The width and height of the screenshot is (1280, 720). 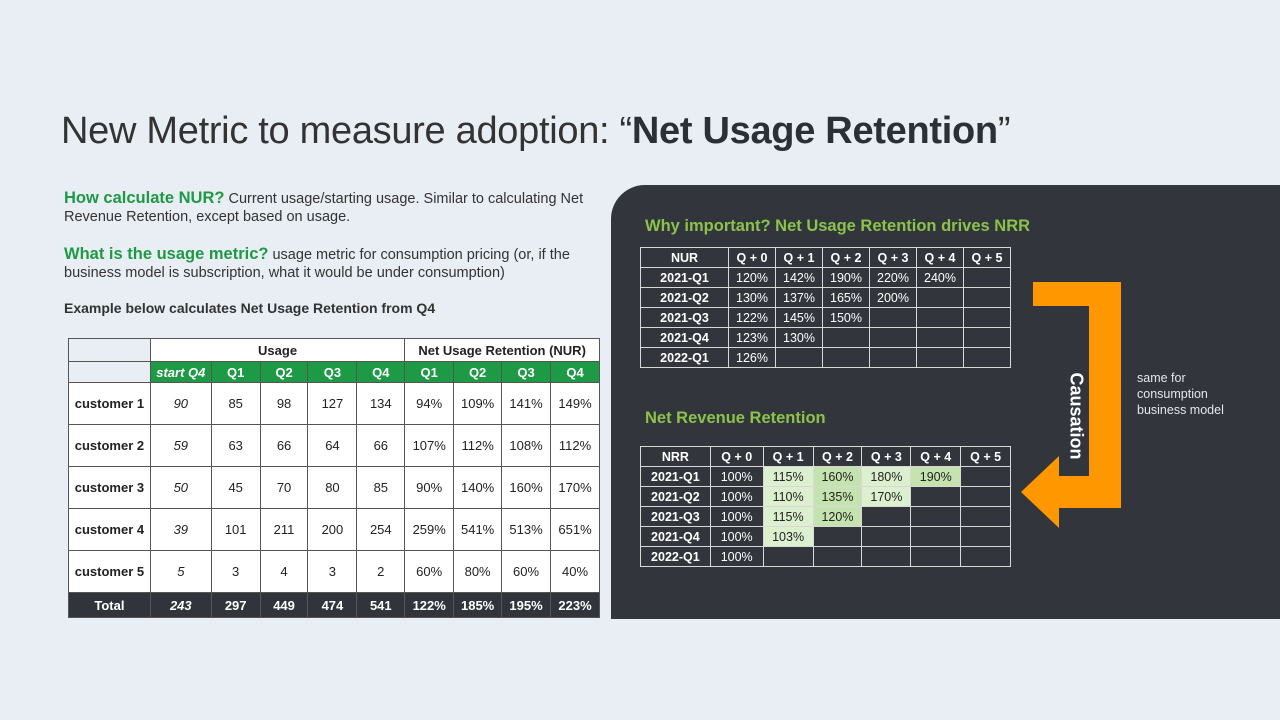 What do you see at coordinates (752, 357) in the screenshot?
I see `cohort-value: 126%` at bounding box center [752, 357].